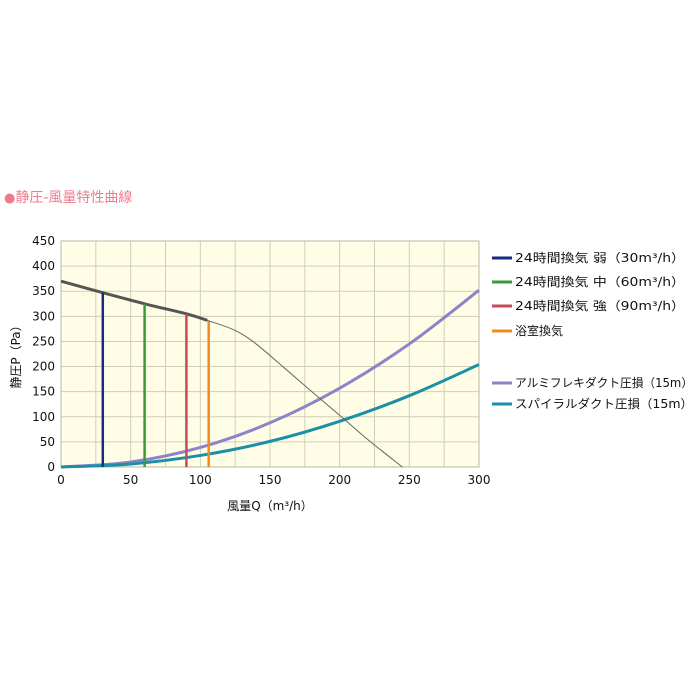 Image resolution: width=700 pixels, height=700 pixels. What do you see at coordinates (409, 480) in the screenshot?
I see `x-tick-label: 250` at bounding box center [409, 480].